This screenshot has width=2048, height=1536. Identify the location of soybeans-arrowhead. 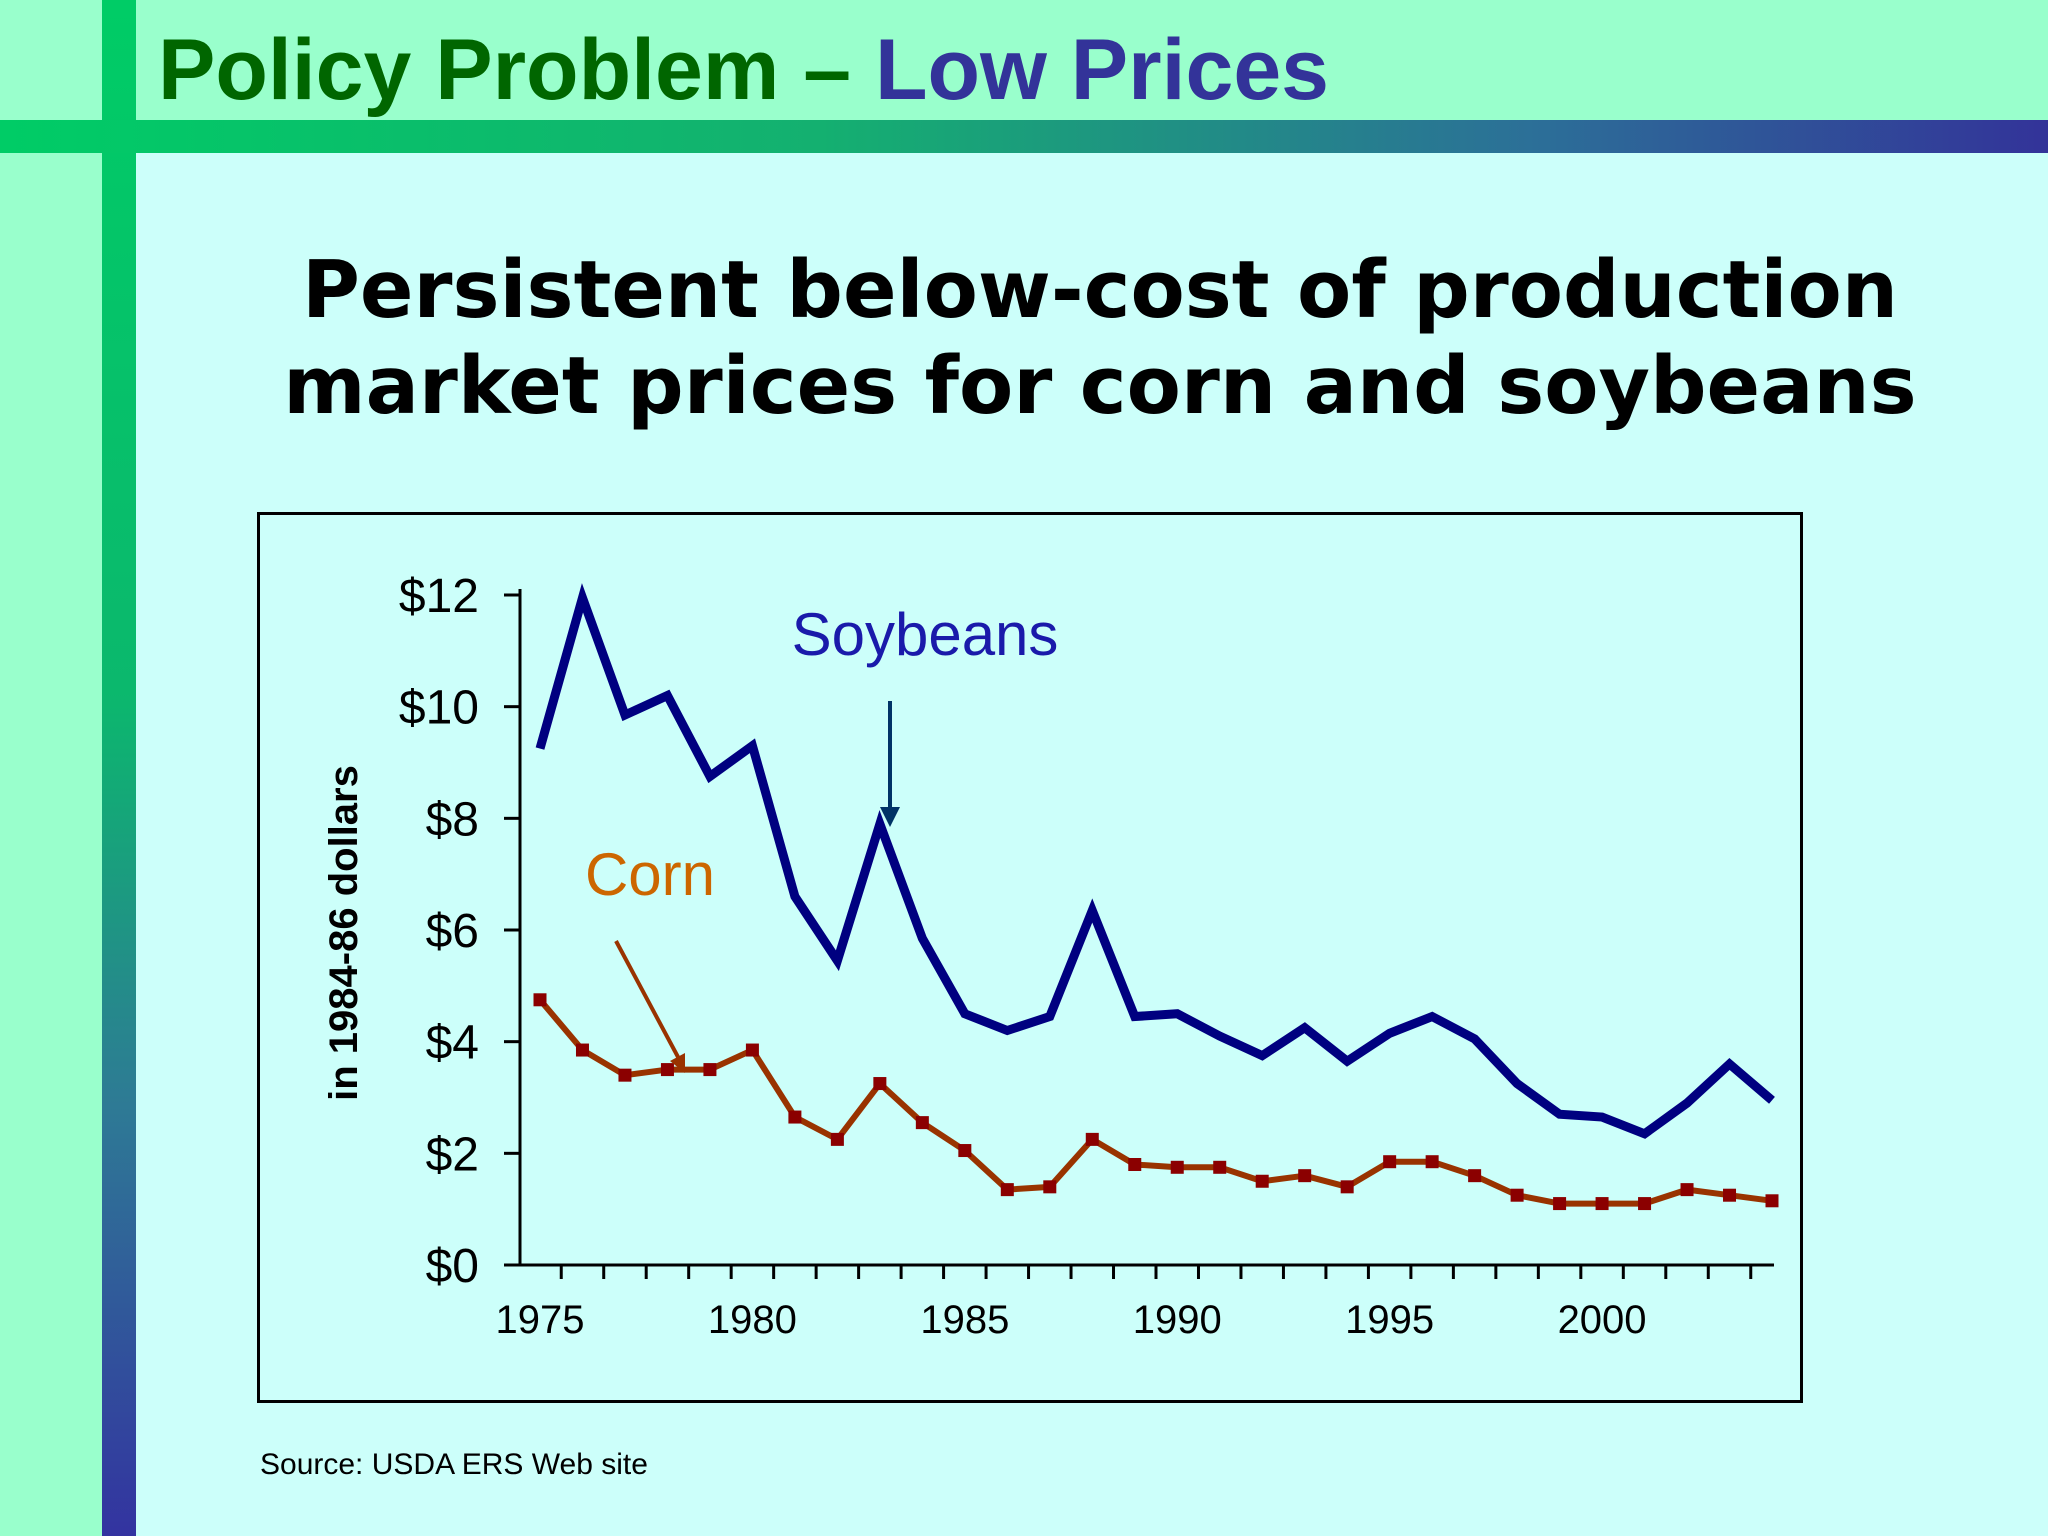
(890, 817).